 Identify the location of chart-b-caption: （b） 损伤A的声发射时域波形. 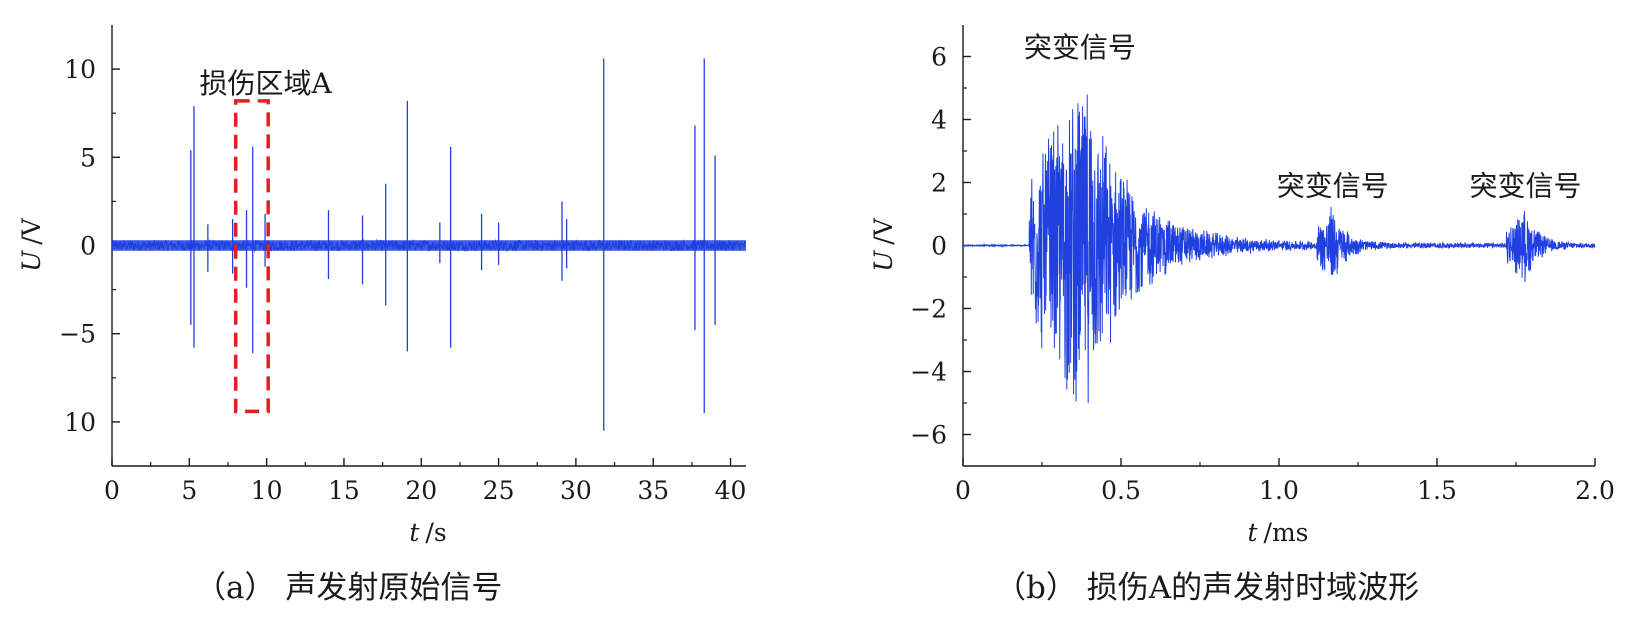
(1207, 588).